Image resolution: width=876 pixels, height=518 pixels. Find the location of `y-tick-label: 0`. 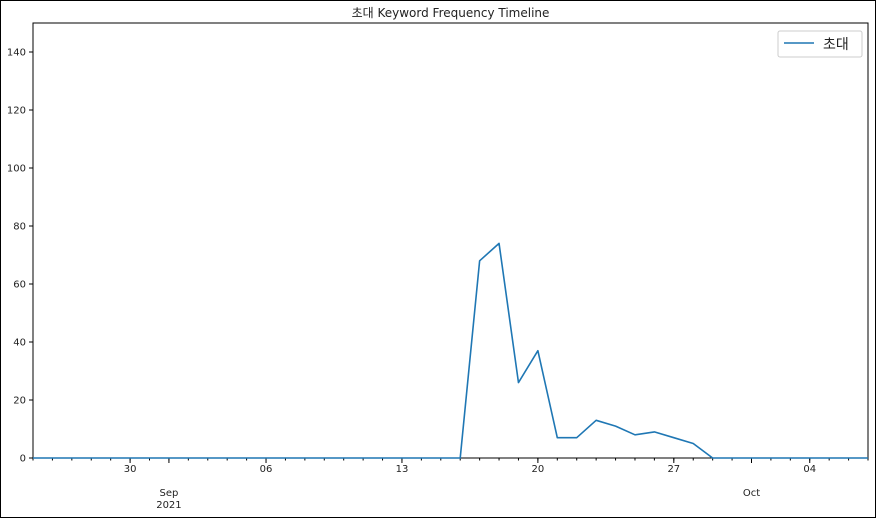

y-tick-label: 0 is located at coordinates (23, 459).